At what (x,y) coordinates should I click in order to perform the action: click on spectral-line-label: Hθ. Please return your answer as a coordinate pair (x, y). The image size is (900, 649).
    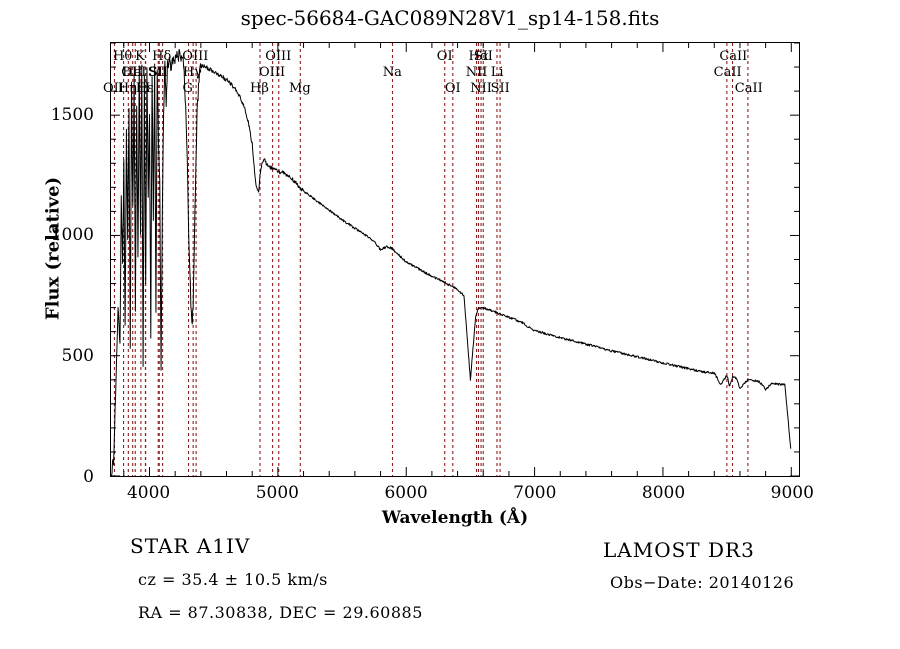
    Looking at the image, I should click on (123, 56).